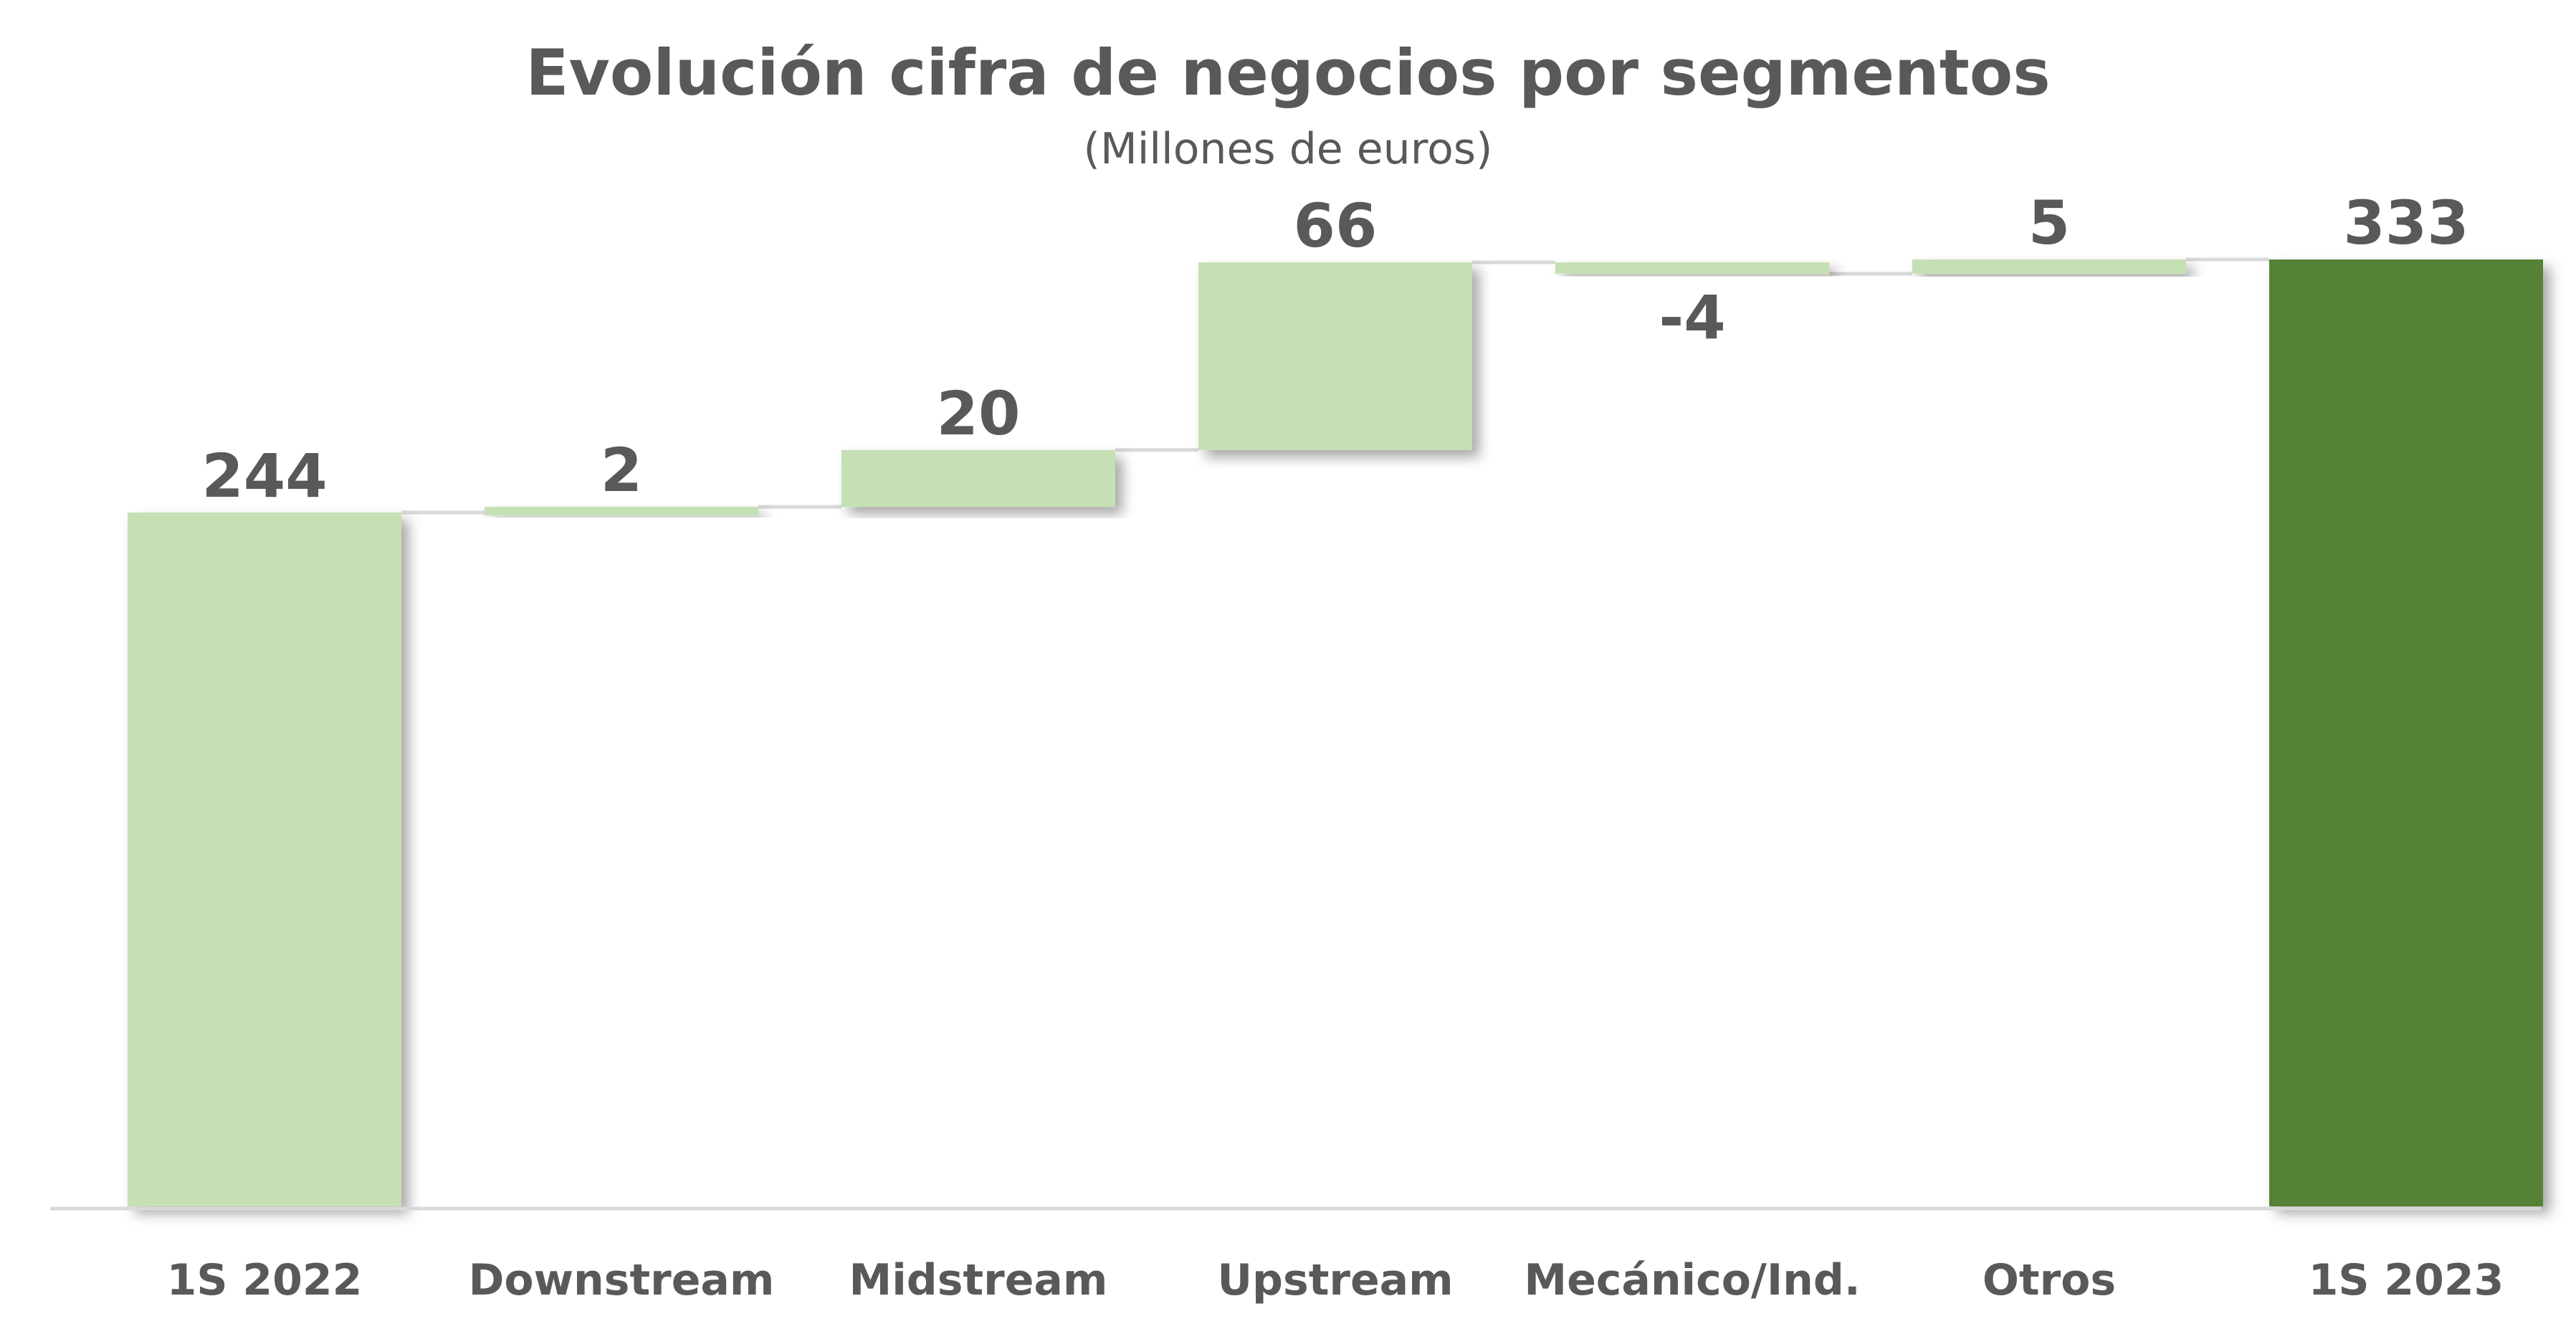 The width and height of the screenshot is (2576, 1334). Describe the element at coordinates (1692, 317) in the screenshot. I see `data-label-mecanico-ind: -4` at that location.